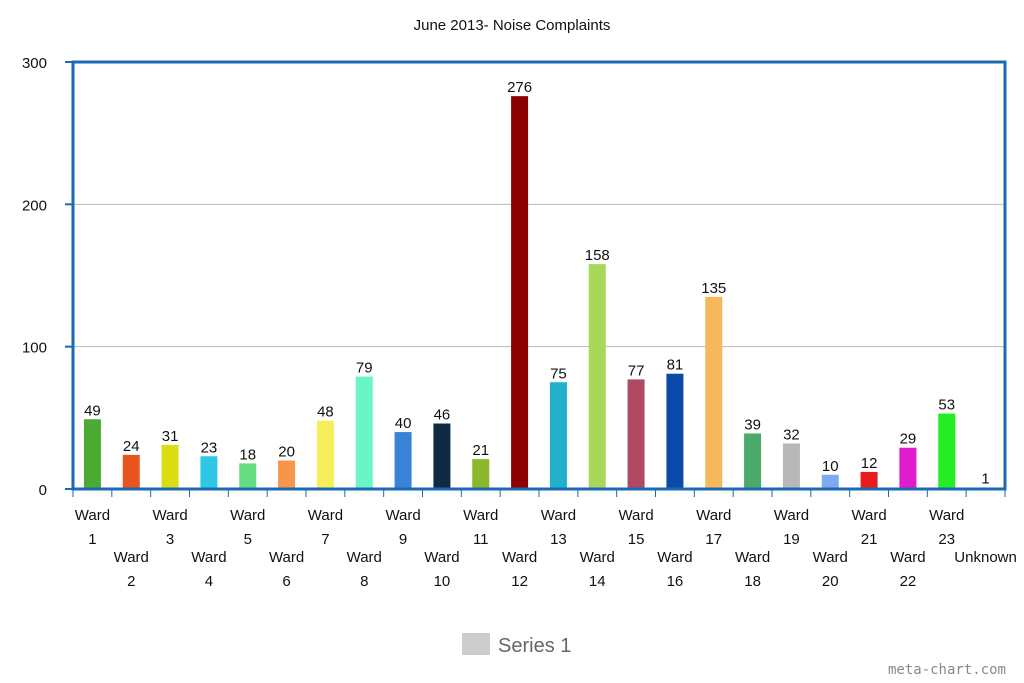 The image size is (1024, 683). I want to click on x-tick-label: Ward 23, so click(946, 527).